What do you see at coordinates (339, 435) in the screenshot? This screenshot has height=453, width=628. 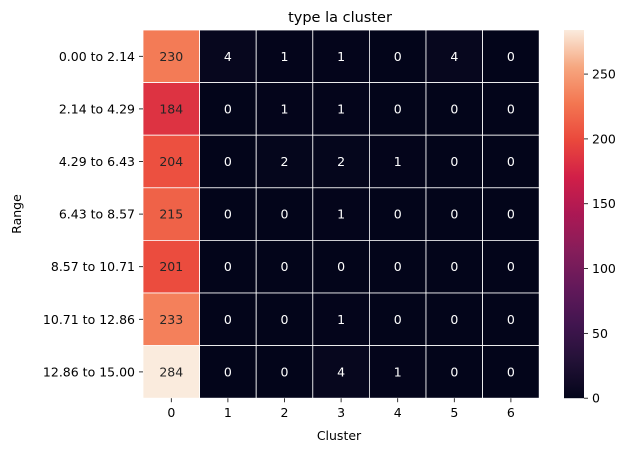 I see `x-axis-label: Cluster` at bounding box center [339, 435].